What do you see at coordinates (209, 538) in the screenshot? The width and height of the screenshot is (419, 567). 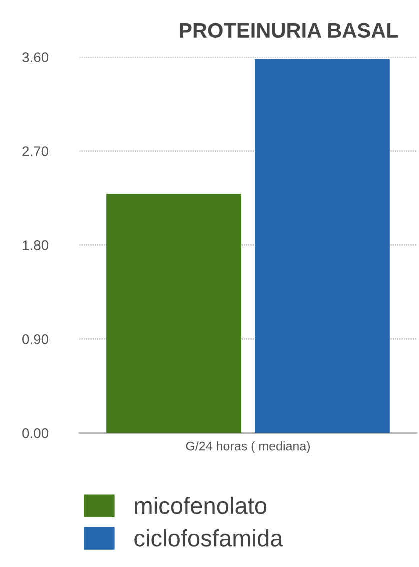 I see `legend-label: ciclofosfamida` at bounding box center [209, 538].